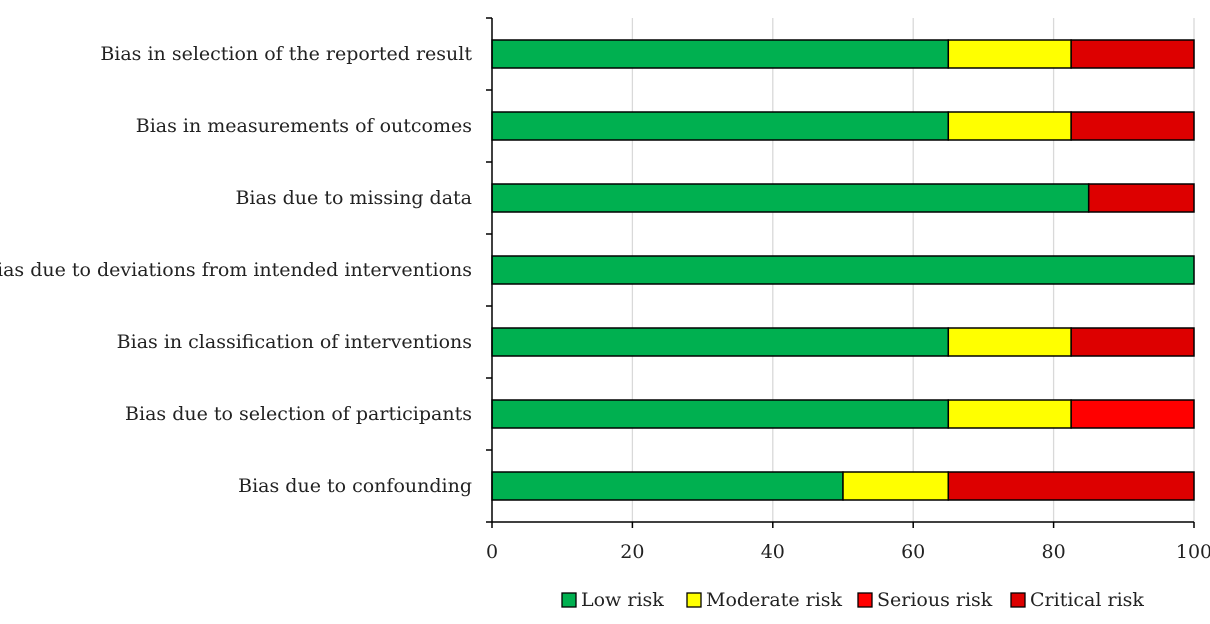  What do you see at coordinates (935, 600) in the screenshot?
I see `legend-label-serious-risk: Serious risk` at bounding box center [935, 600].